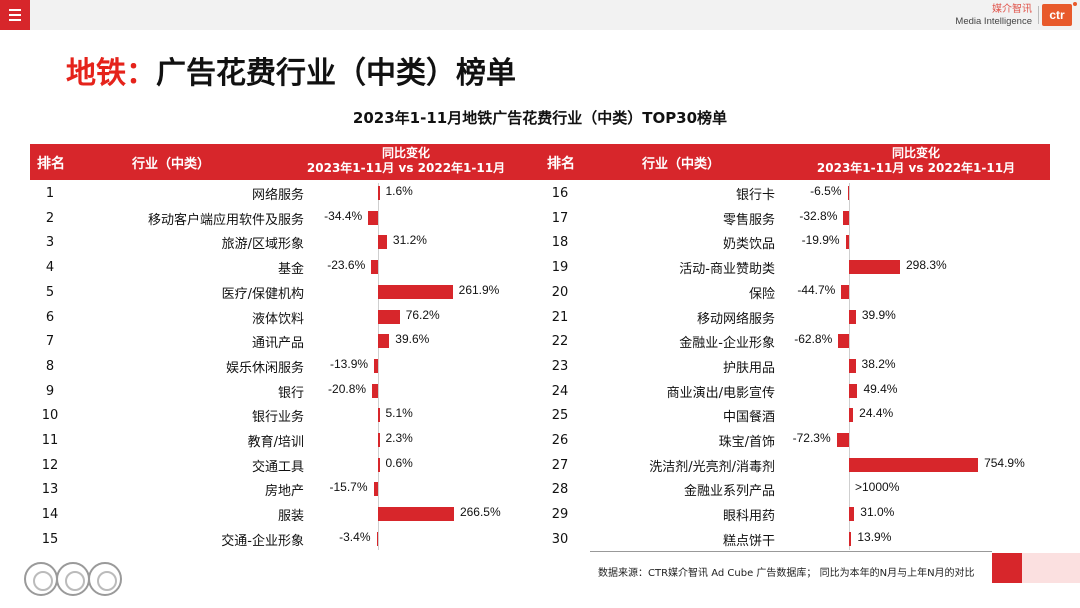 The height and width of the screenshot is (608, 1080). Describe the element at coordinates (50, 515) in the screenshot. I see `rank-label: 14` at that location.